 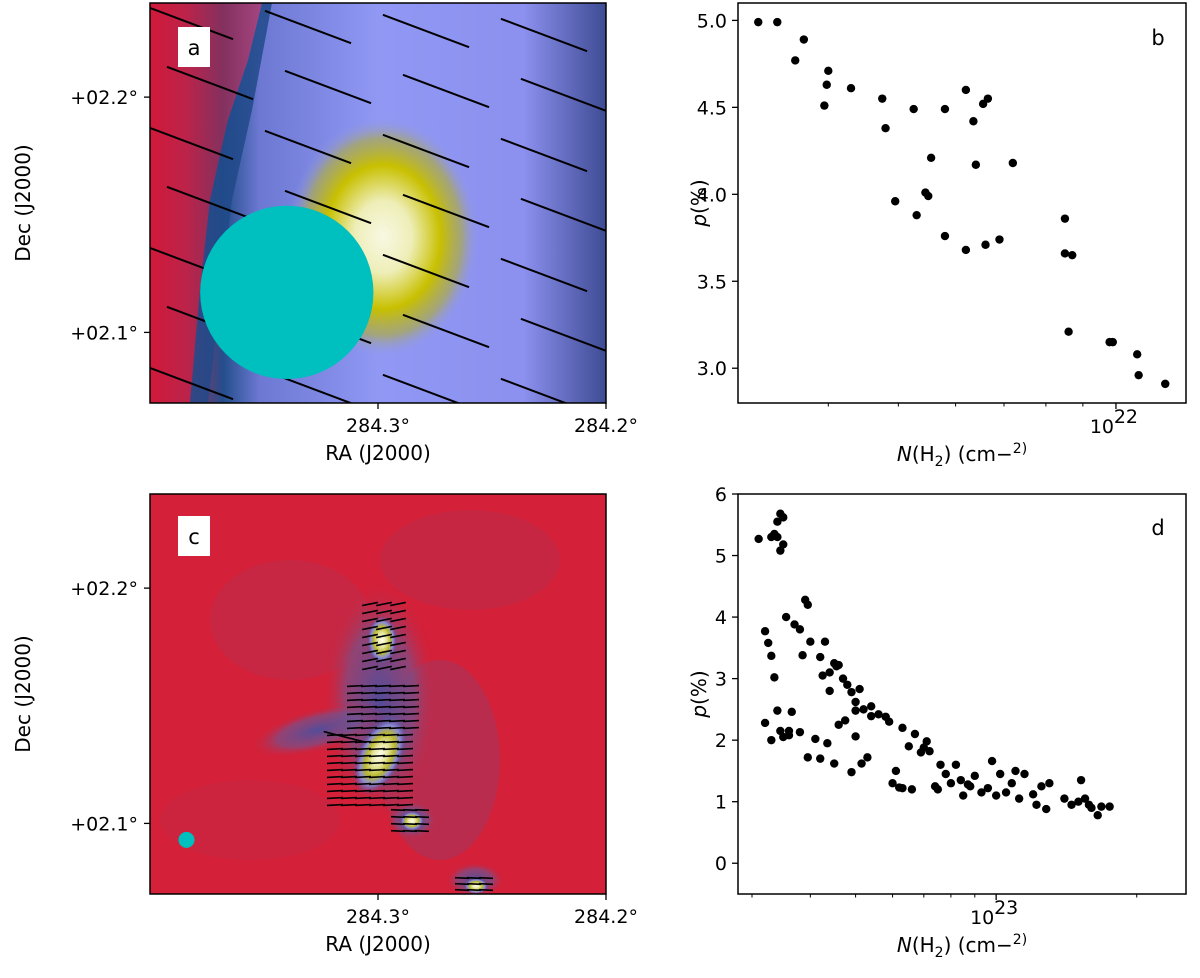 I want to click on x-tick-label: 10, so click(x=982, y=918).